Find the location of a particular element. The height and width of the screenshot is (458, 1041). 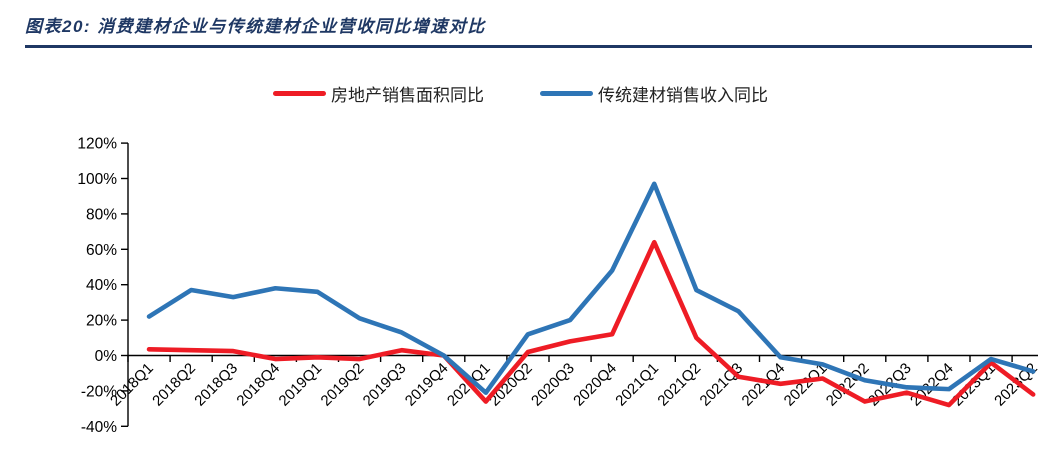

y-axis-tick-label: -40% is located at coordinates (99, 427).